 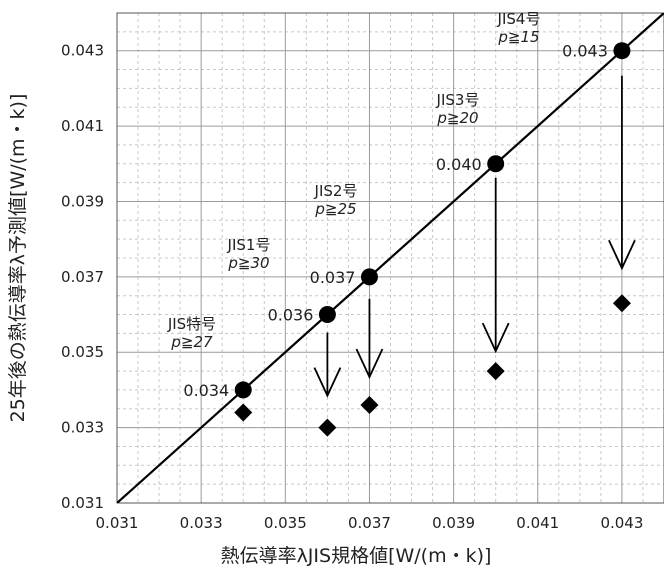 What do you see at coordinates (82, 51) in the screenshot?
I see `y-tick-label: 0.043` at bounding box center [82, 51].